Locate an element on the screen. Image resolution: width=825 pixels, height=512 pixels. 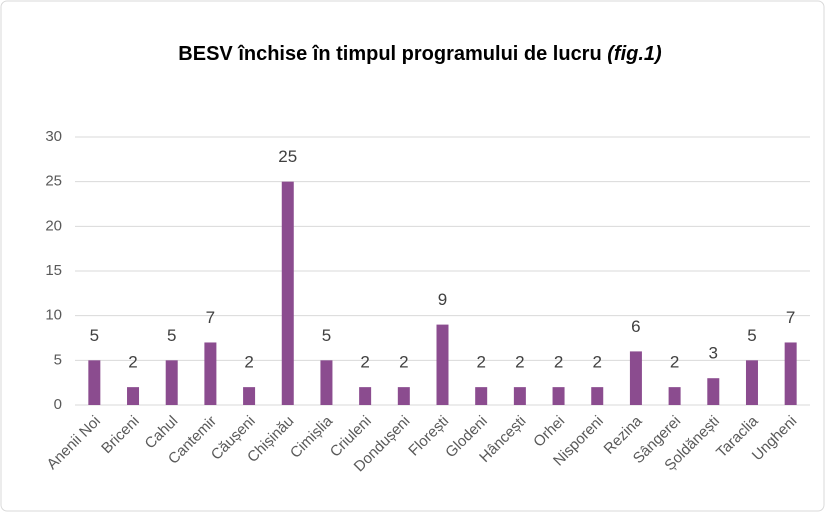
y-tick-label: 20 is located at coordinates (53, 225).